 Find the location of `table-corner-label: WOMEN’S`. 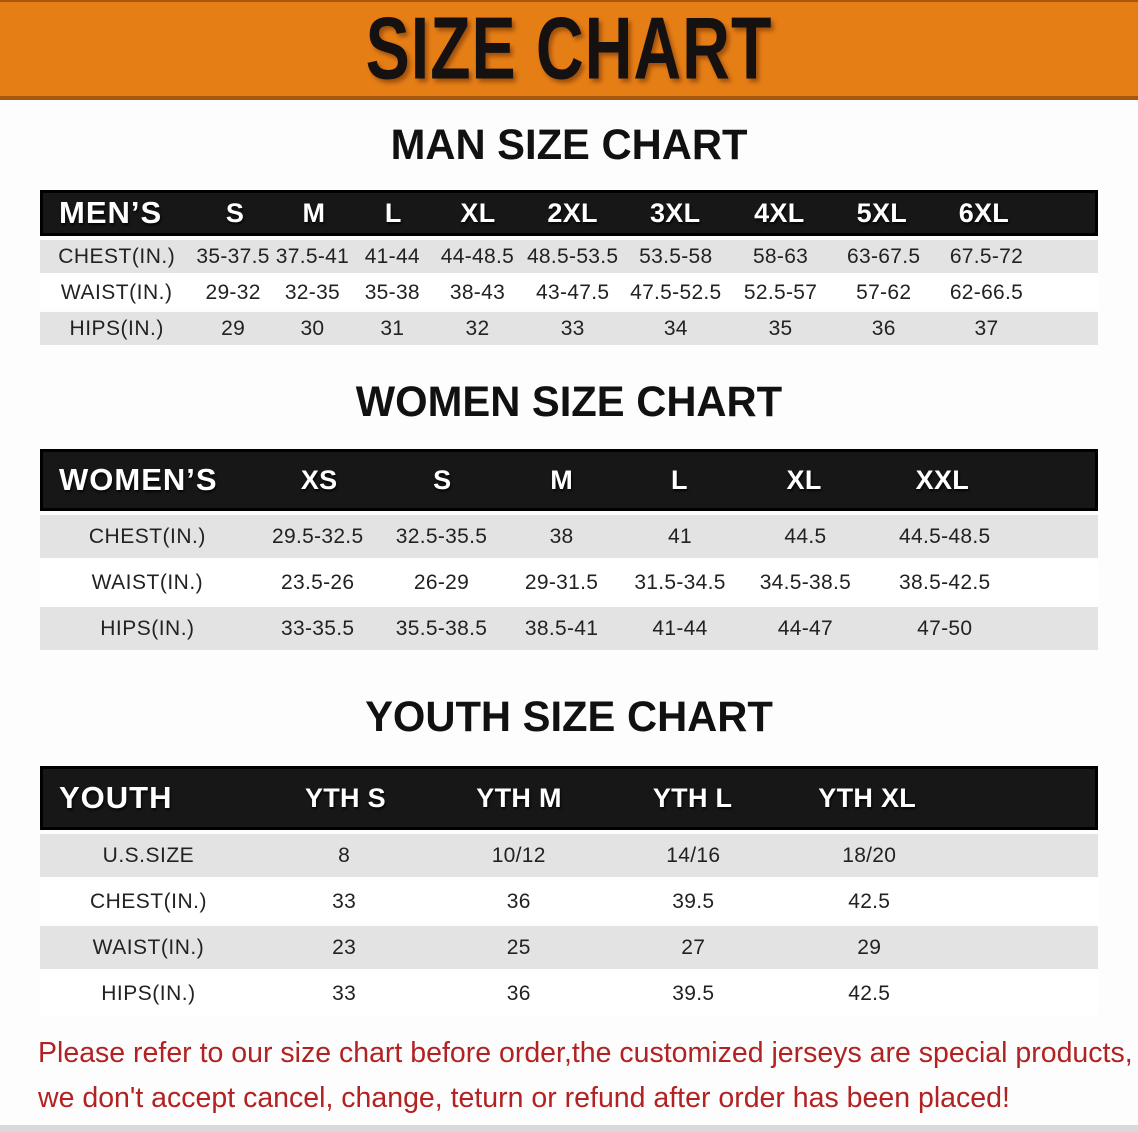

table-corner-label: WOMEN’S is located at coordinates (138, 479).